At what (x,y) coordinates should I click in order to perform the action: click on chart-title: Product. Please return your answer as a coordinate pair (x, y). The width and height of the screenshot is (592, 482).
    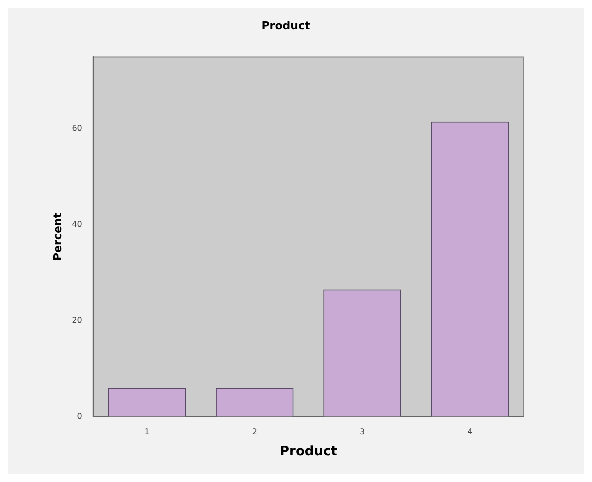
    Looking at the image, I should click on (286, 25).